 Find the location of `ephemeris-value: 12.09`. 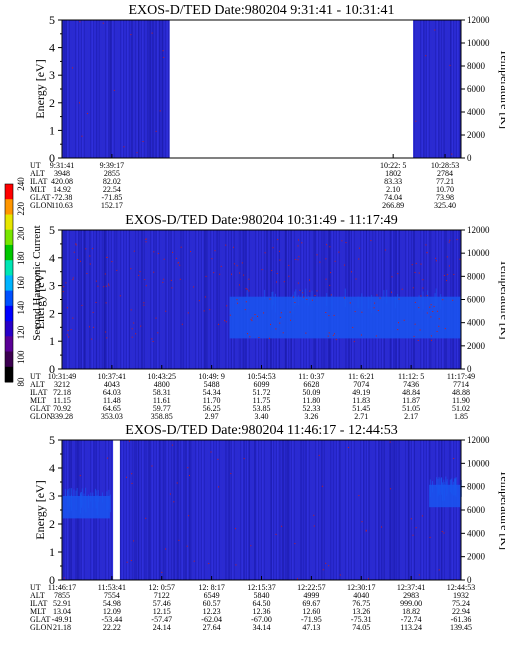

ephemeris-value: 12.09 is located at coordinates (112, 611).